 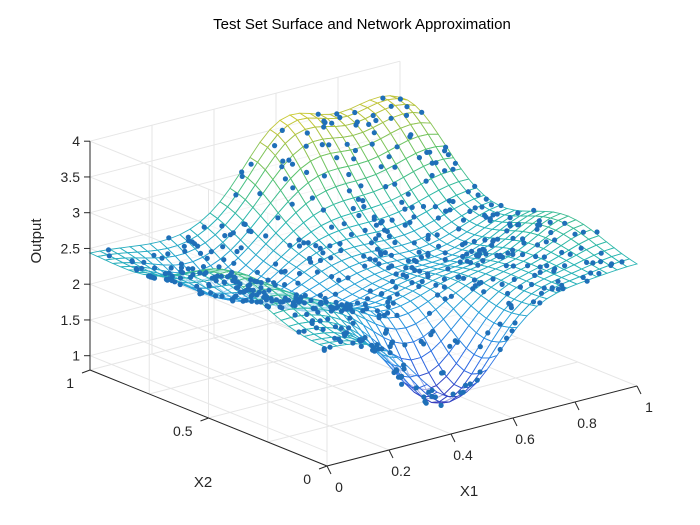 I want to click on z-tick-label: 3, so click(x=76, y=213).